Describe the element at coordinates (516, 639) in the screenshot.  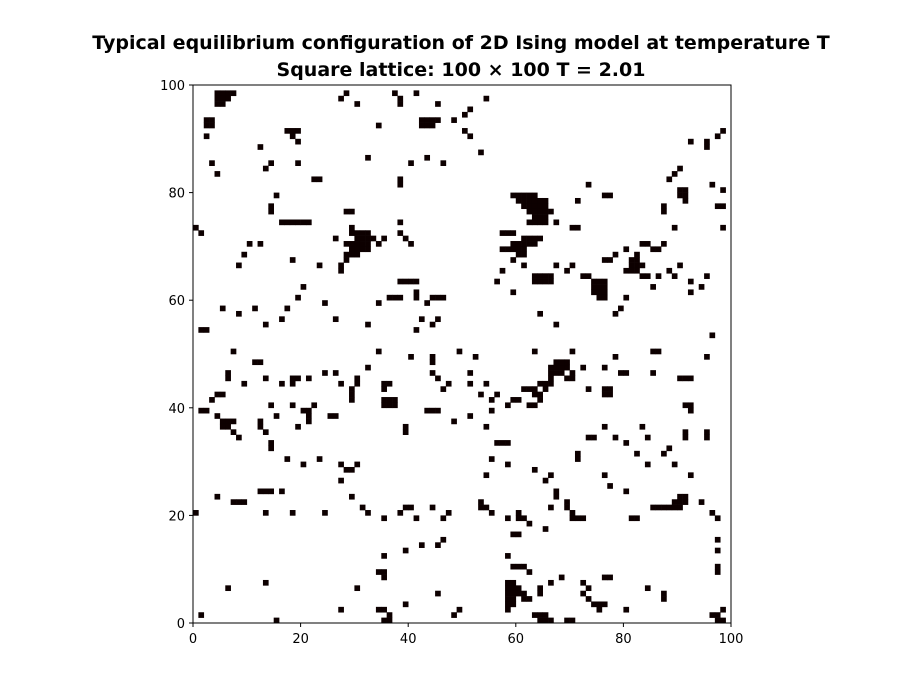
I see `x-tick-label: 60` at that location.